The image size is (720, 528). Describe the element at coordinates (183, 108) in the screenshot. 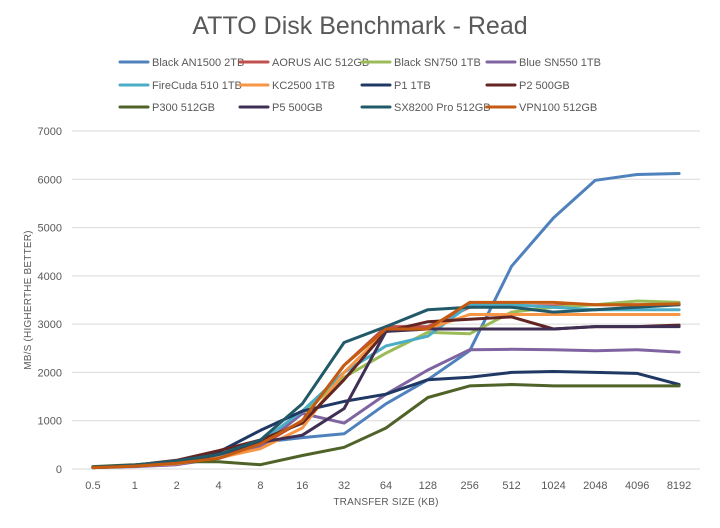

I see `legend-label: P300 512GB` at that location.